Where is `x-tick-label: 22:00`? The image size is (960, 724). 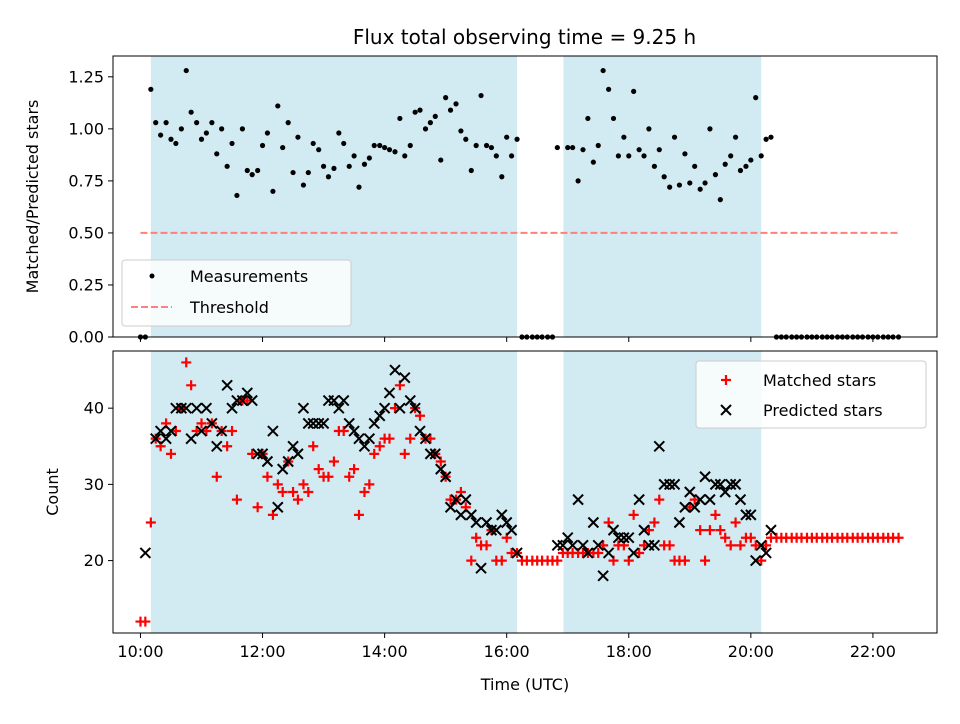 x-tick-label: 22:00 is located at coordinates (873, 651).